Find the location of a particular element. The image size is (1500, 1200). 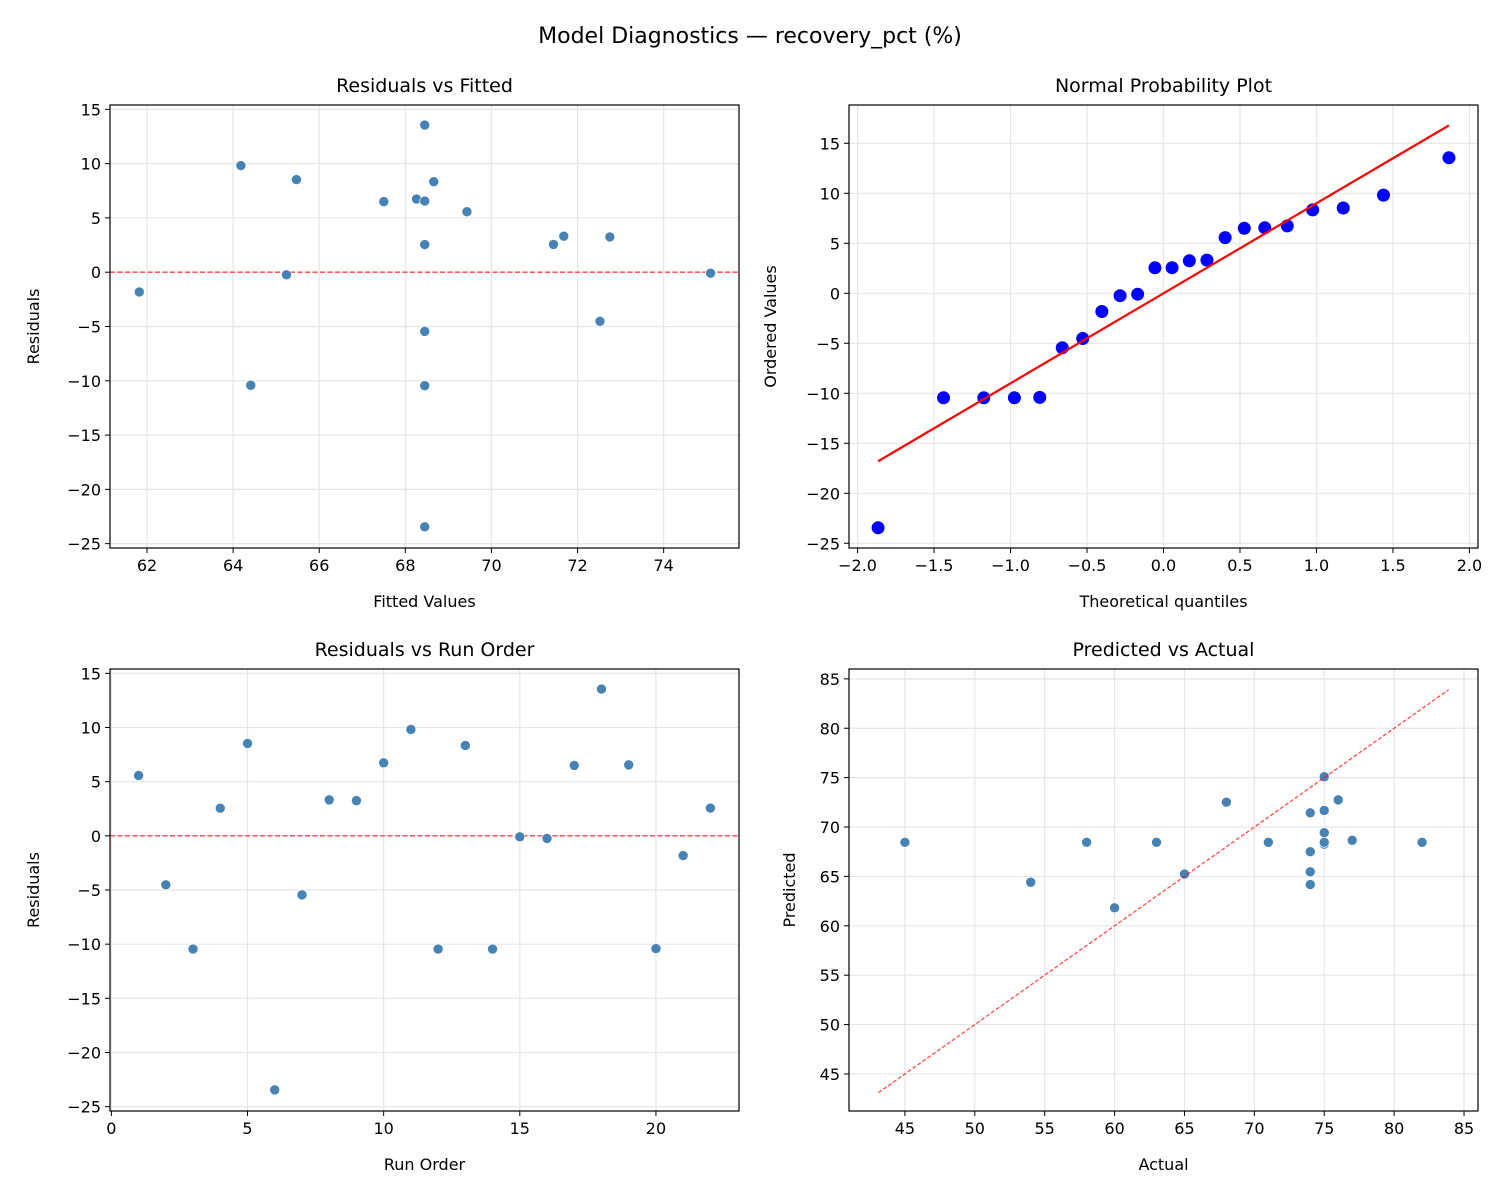

y-tick-label: −10 is located at coordinates (84, 381).